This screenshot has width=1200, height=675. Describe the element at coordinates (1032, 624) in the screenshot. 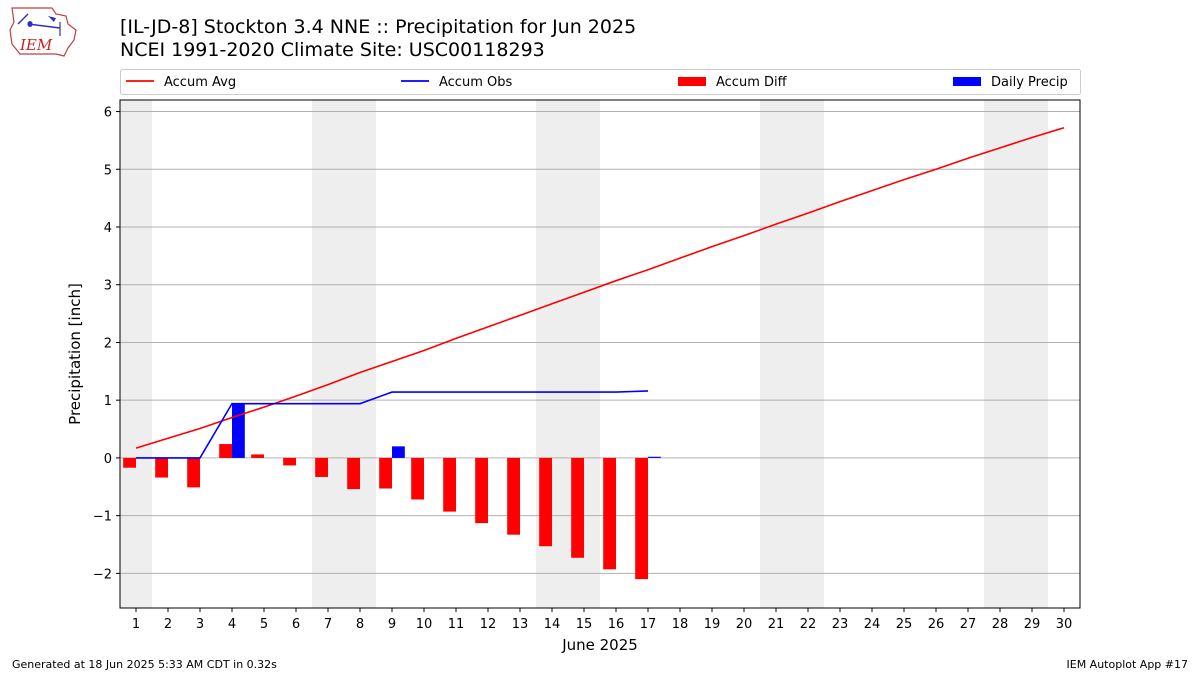

I see `x-tick-label: 29` at that location.